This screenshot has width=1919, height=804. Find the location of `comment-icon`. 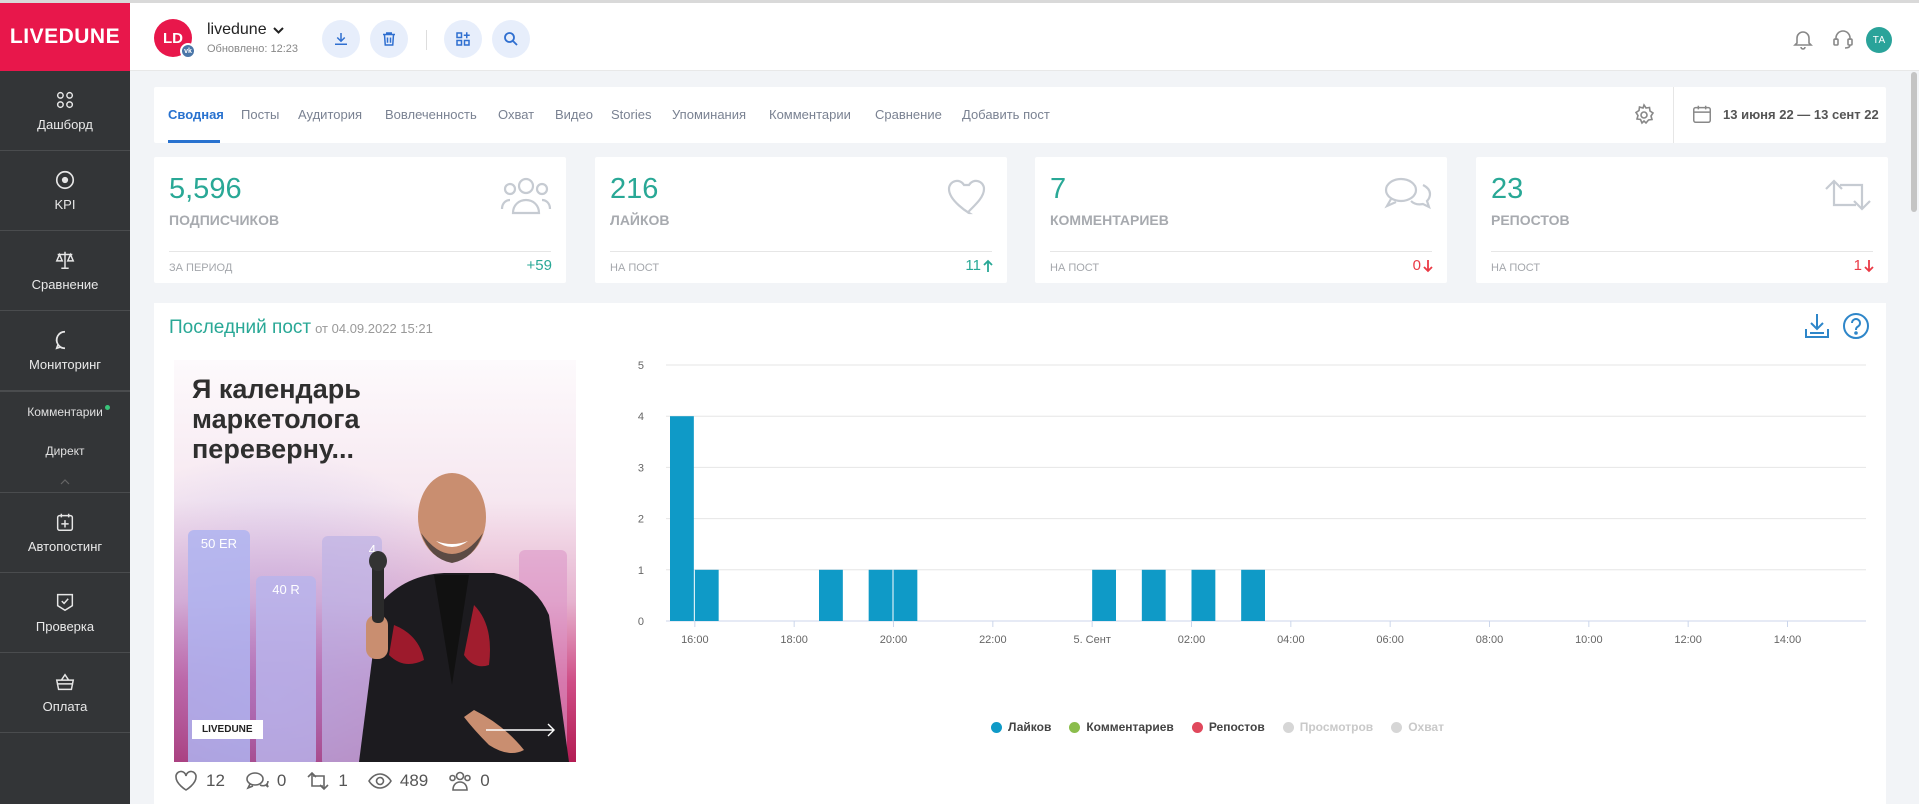

comment-icon is located at coordinates (257, 781).